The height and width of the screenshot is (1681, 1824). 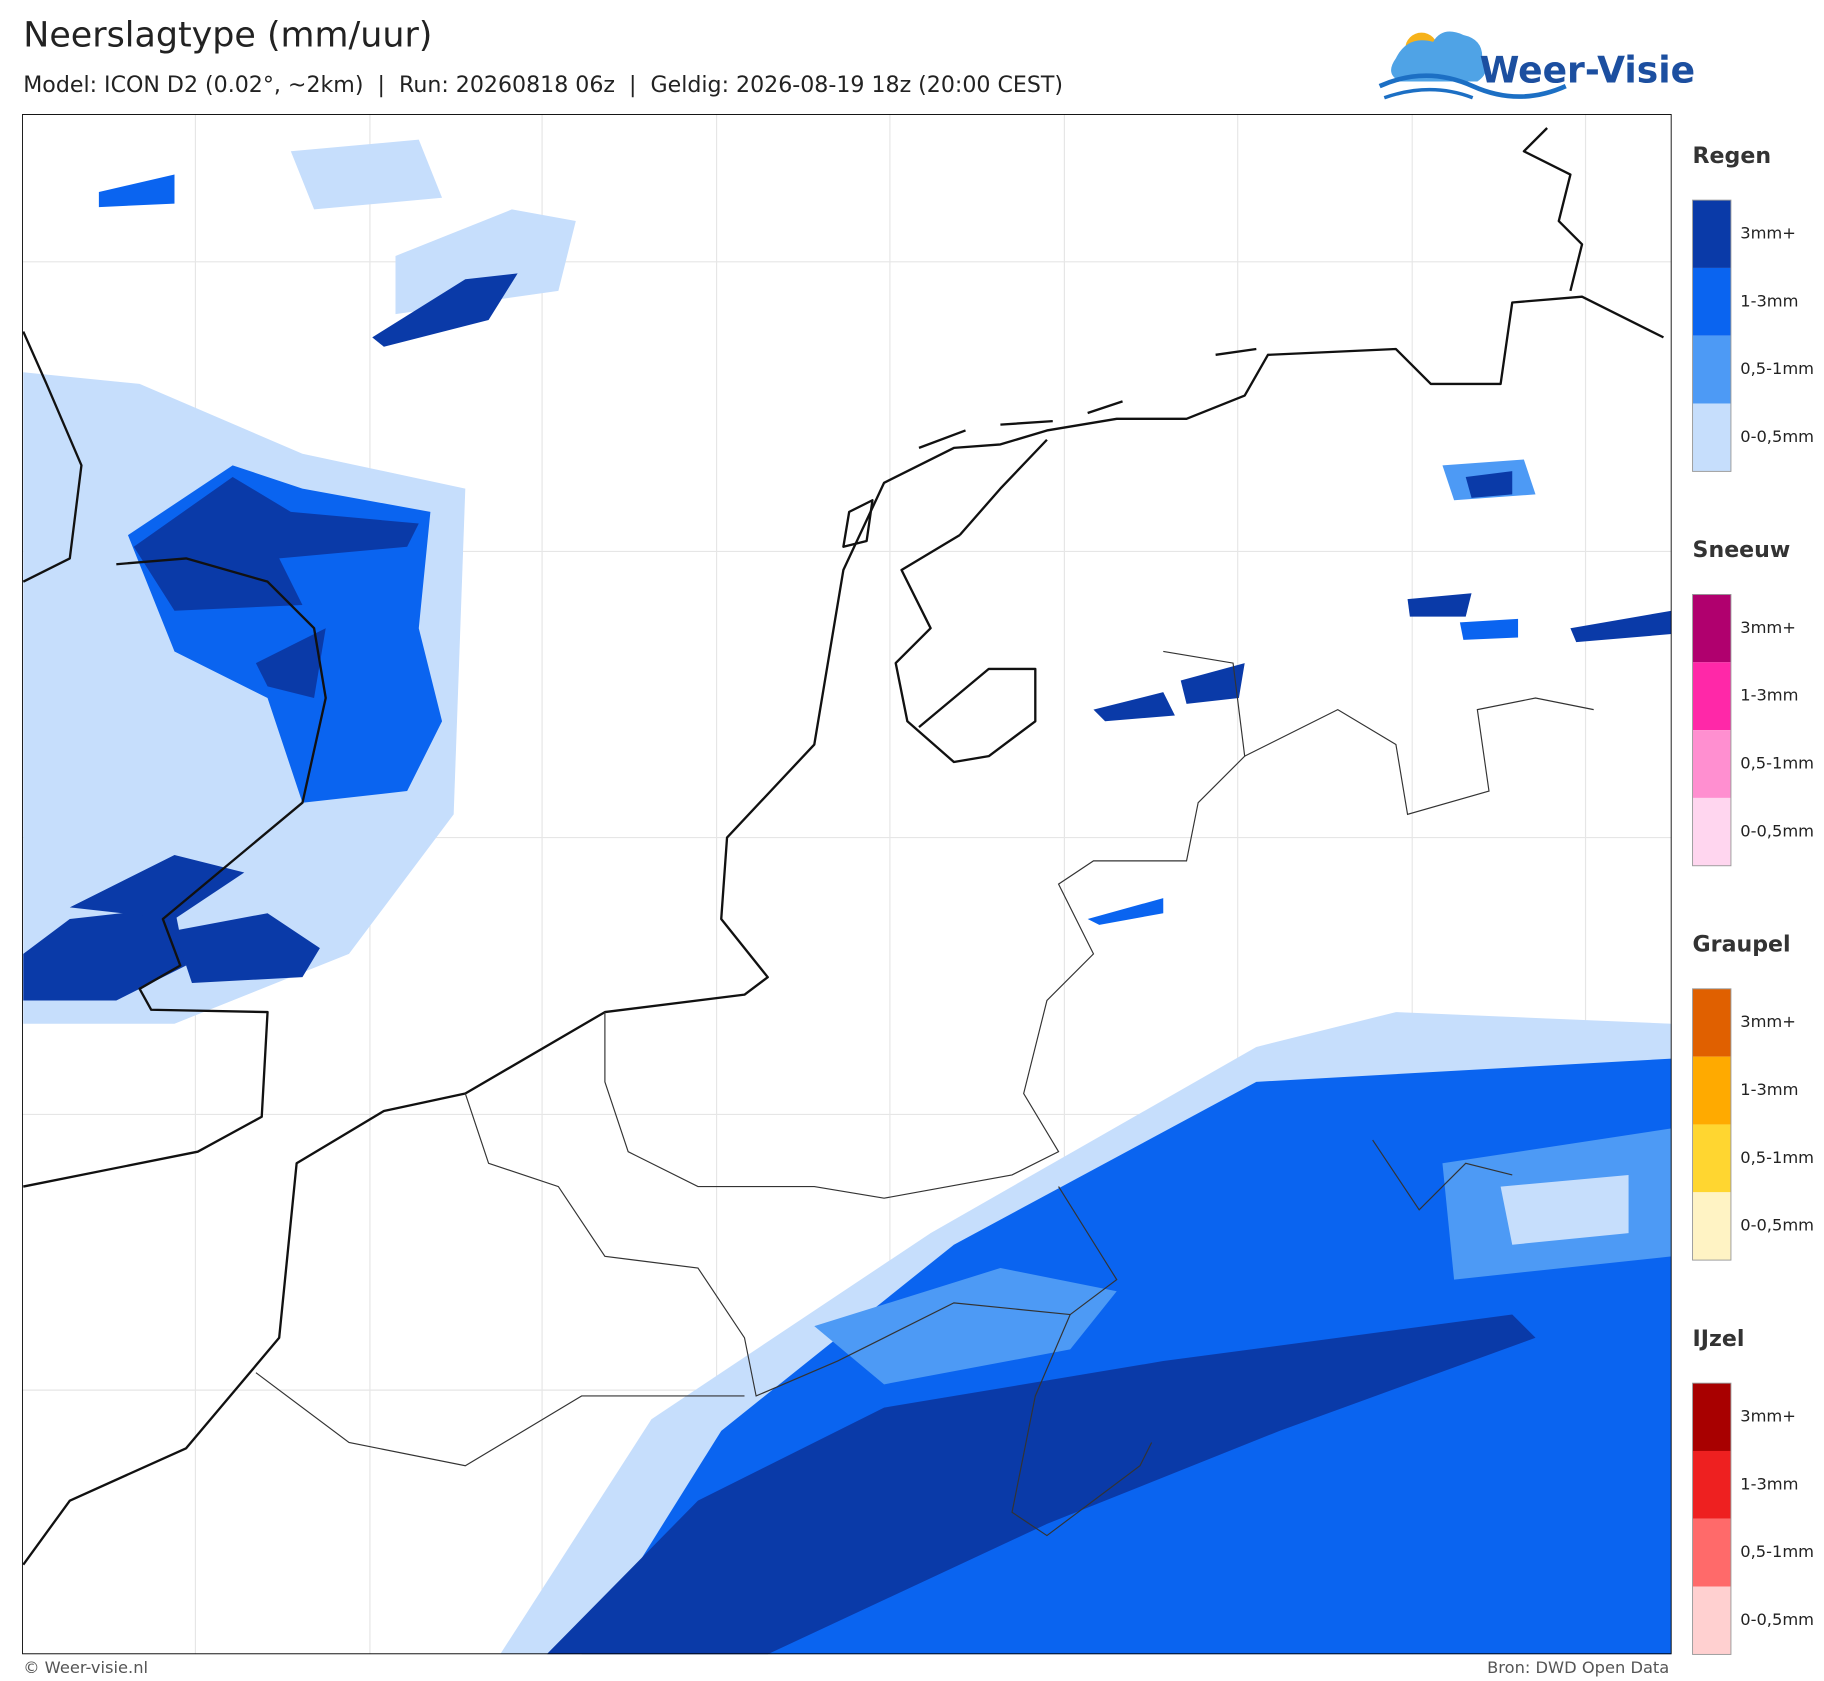 What do you see at coordinates (1742, 550) in the screenshot?
I see `legend-title: Sneeuw` at bounding box center [1742, 550].